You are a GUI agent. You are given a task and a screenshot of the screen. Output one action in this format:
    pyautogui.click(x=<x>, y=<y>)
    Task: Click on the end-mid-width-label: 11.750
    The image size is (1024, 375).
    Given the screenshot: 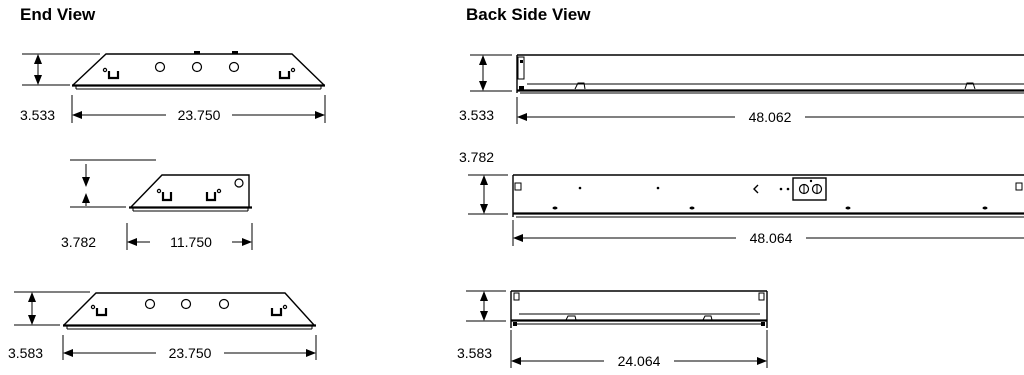 What is the action you would take?
    pyautogui.click(x=191, y=242)
    